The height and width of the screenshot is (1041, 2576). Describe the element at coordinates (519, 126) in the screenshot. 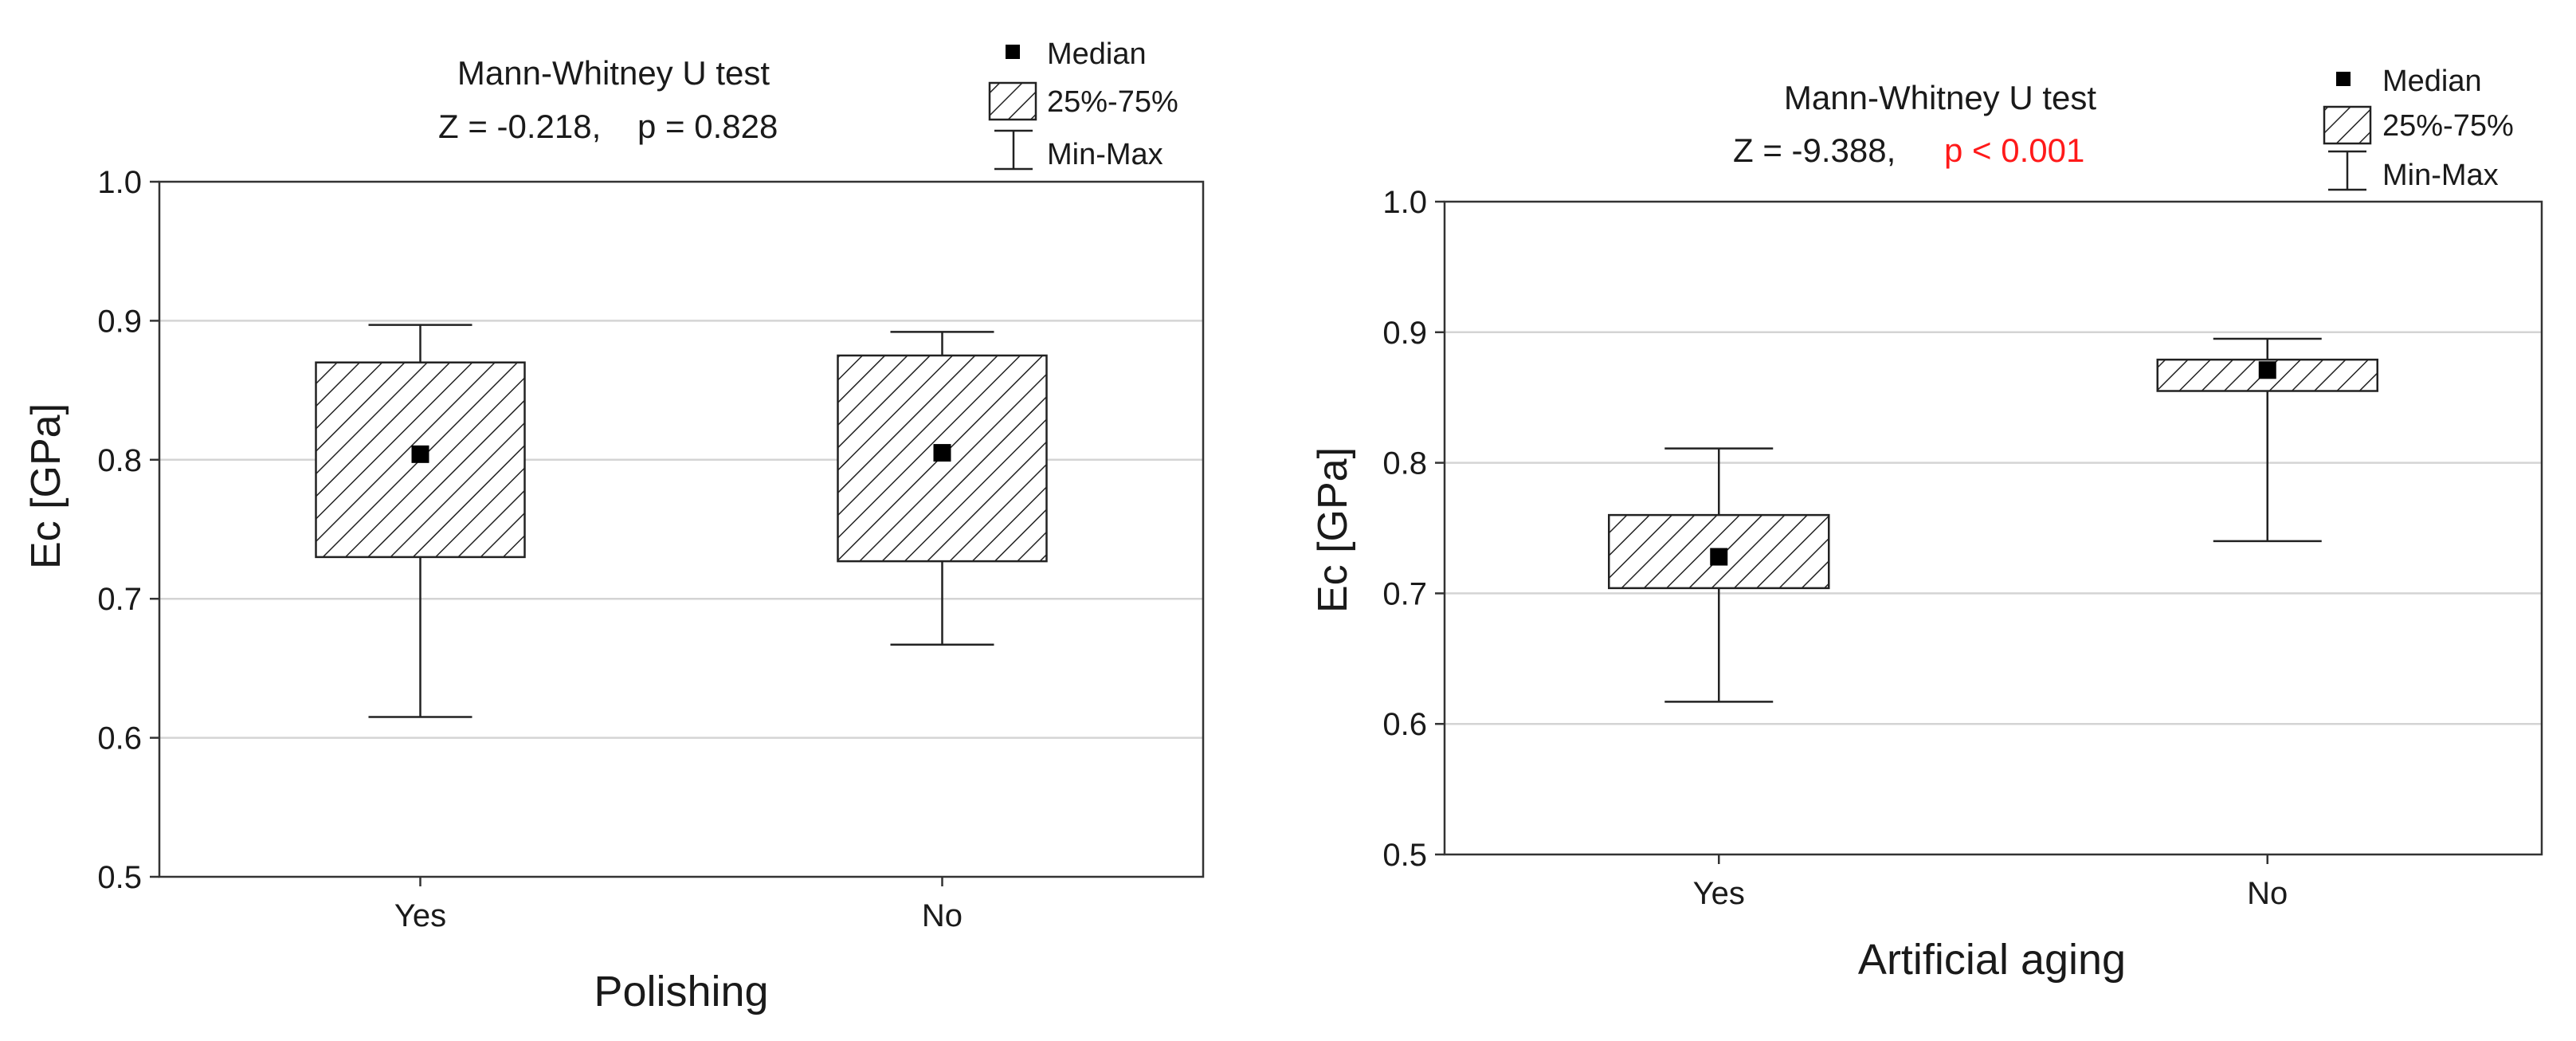

I see `test-statistic: Z = -0.218,` at that location.